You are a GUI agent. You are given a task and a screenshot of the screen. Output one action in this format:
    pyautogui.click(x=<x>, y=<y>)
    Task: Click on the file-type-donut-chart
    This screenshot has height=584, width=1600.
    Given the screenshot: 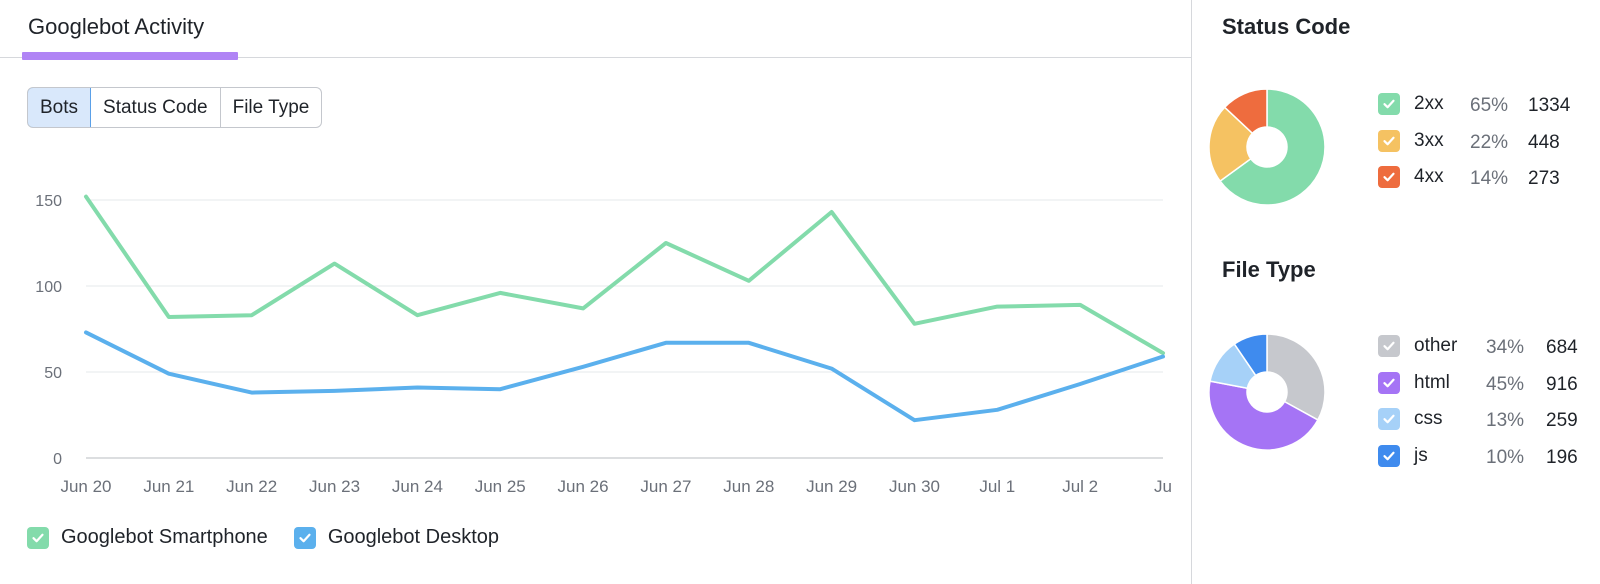 What is the action you would take?
    pyautogui.click(x=1267, y=392)
    